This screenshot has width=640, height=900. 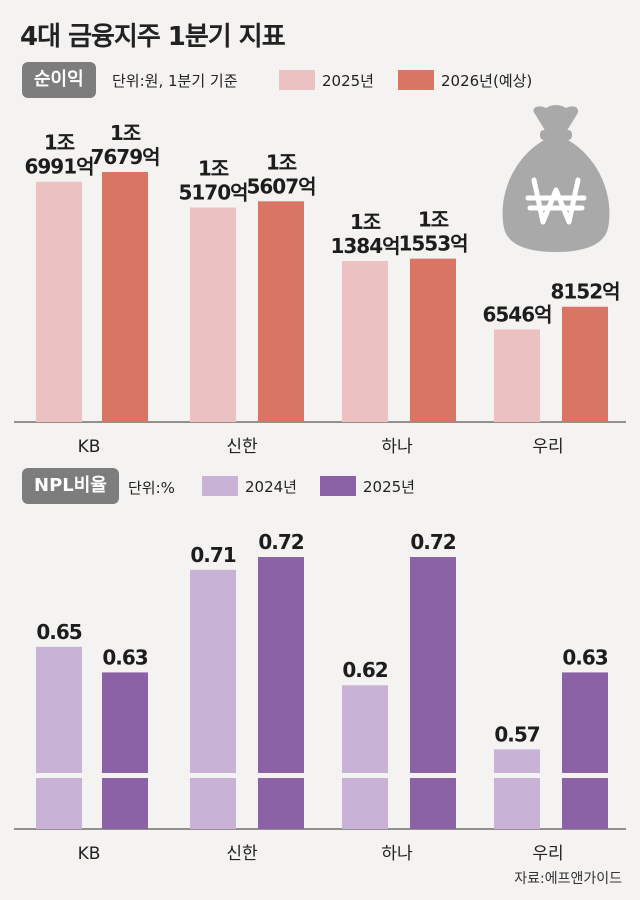 I want to click on data-label: 5607억, so click(x=280, y=186).